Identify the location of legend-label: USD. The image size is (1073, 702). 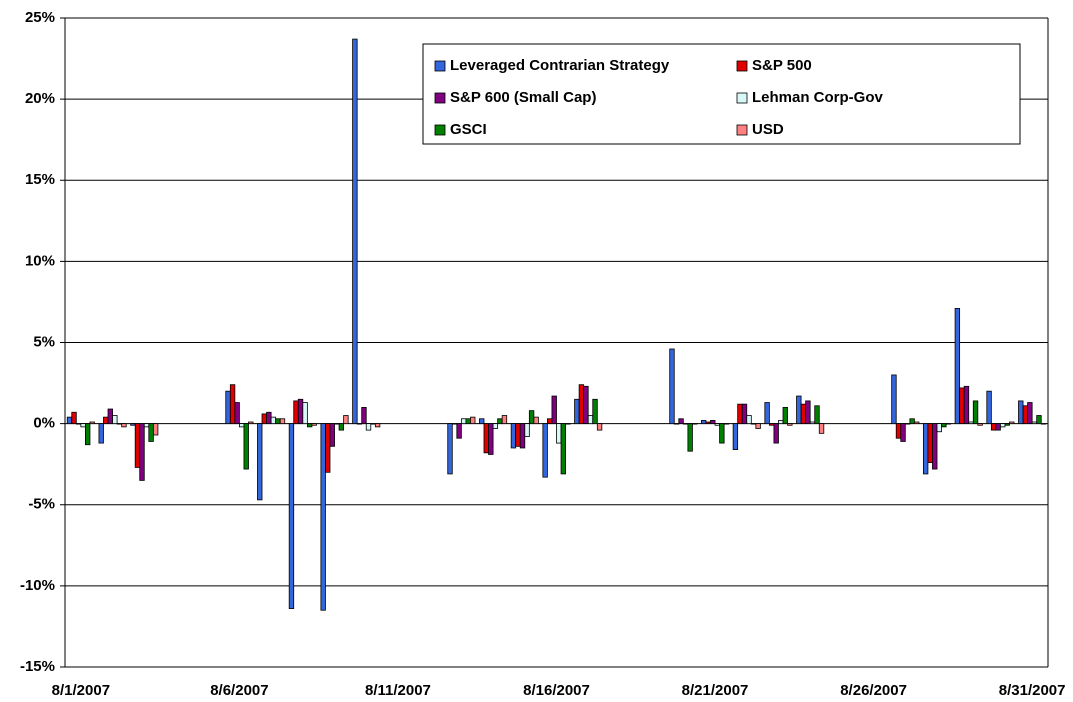
(768, 129).